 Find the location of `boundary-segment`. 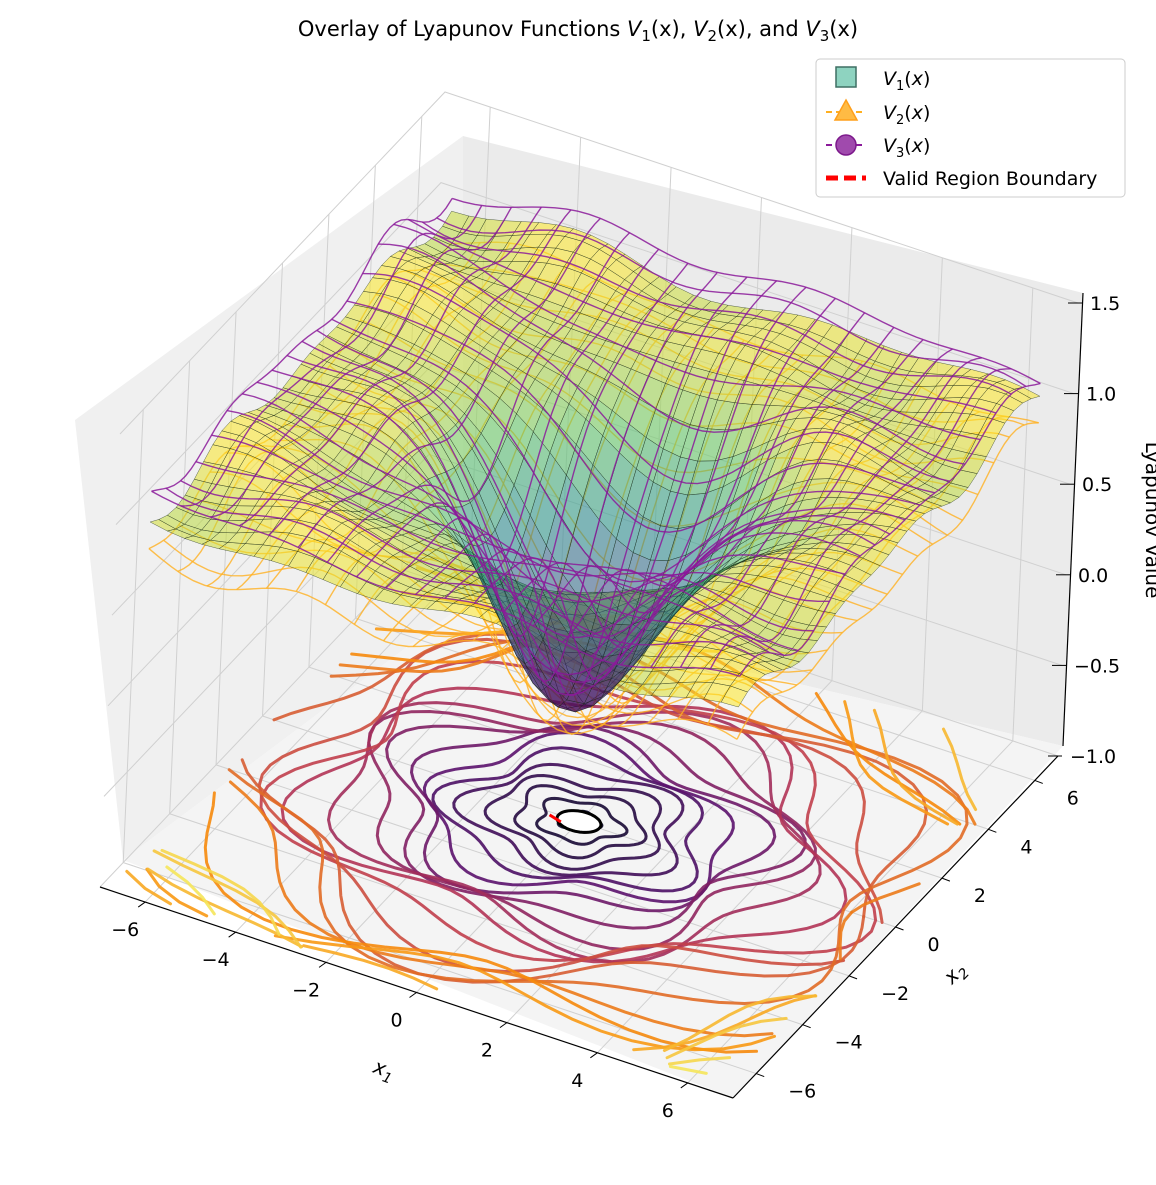

boundary-segment is located at coordinates (555, 818).